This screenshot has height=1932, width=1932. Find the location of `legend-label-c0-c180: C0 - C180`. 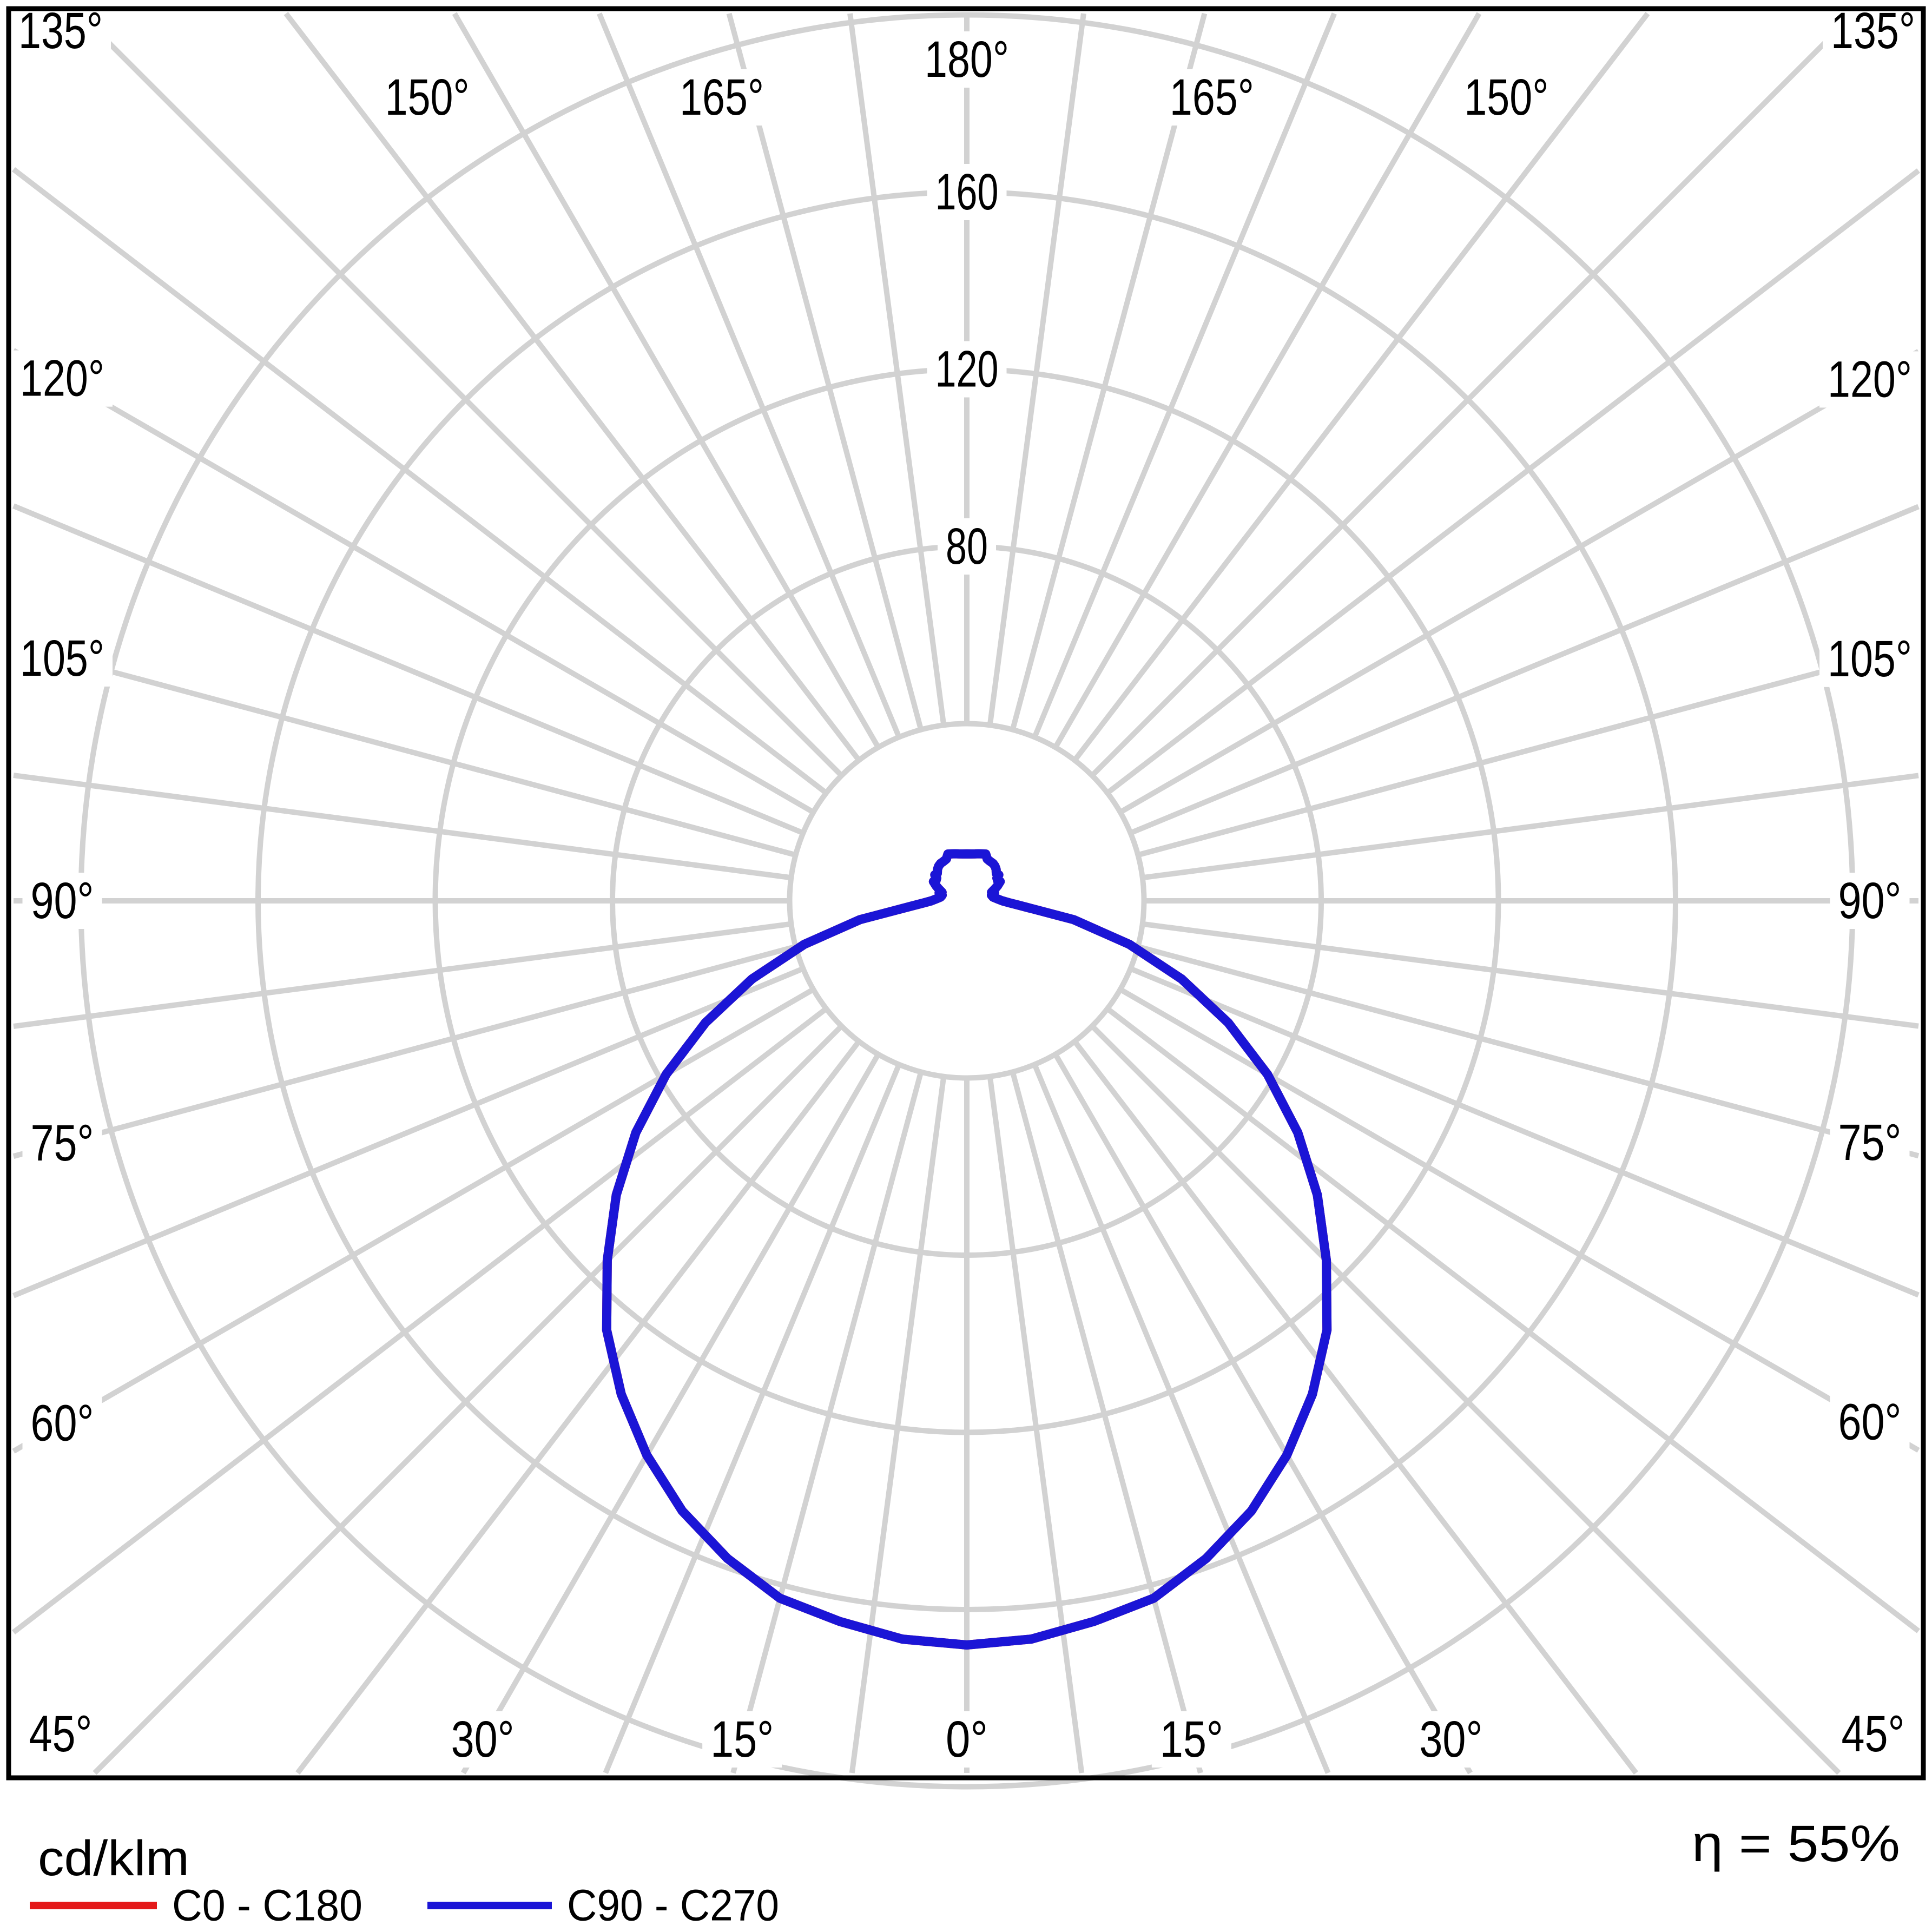

legend-label-c0-c180: C0 - C180 is located at coordinates (267, 1905).